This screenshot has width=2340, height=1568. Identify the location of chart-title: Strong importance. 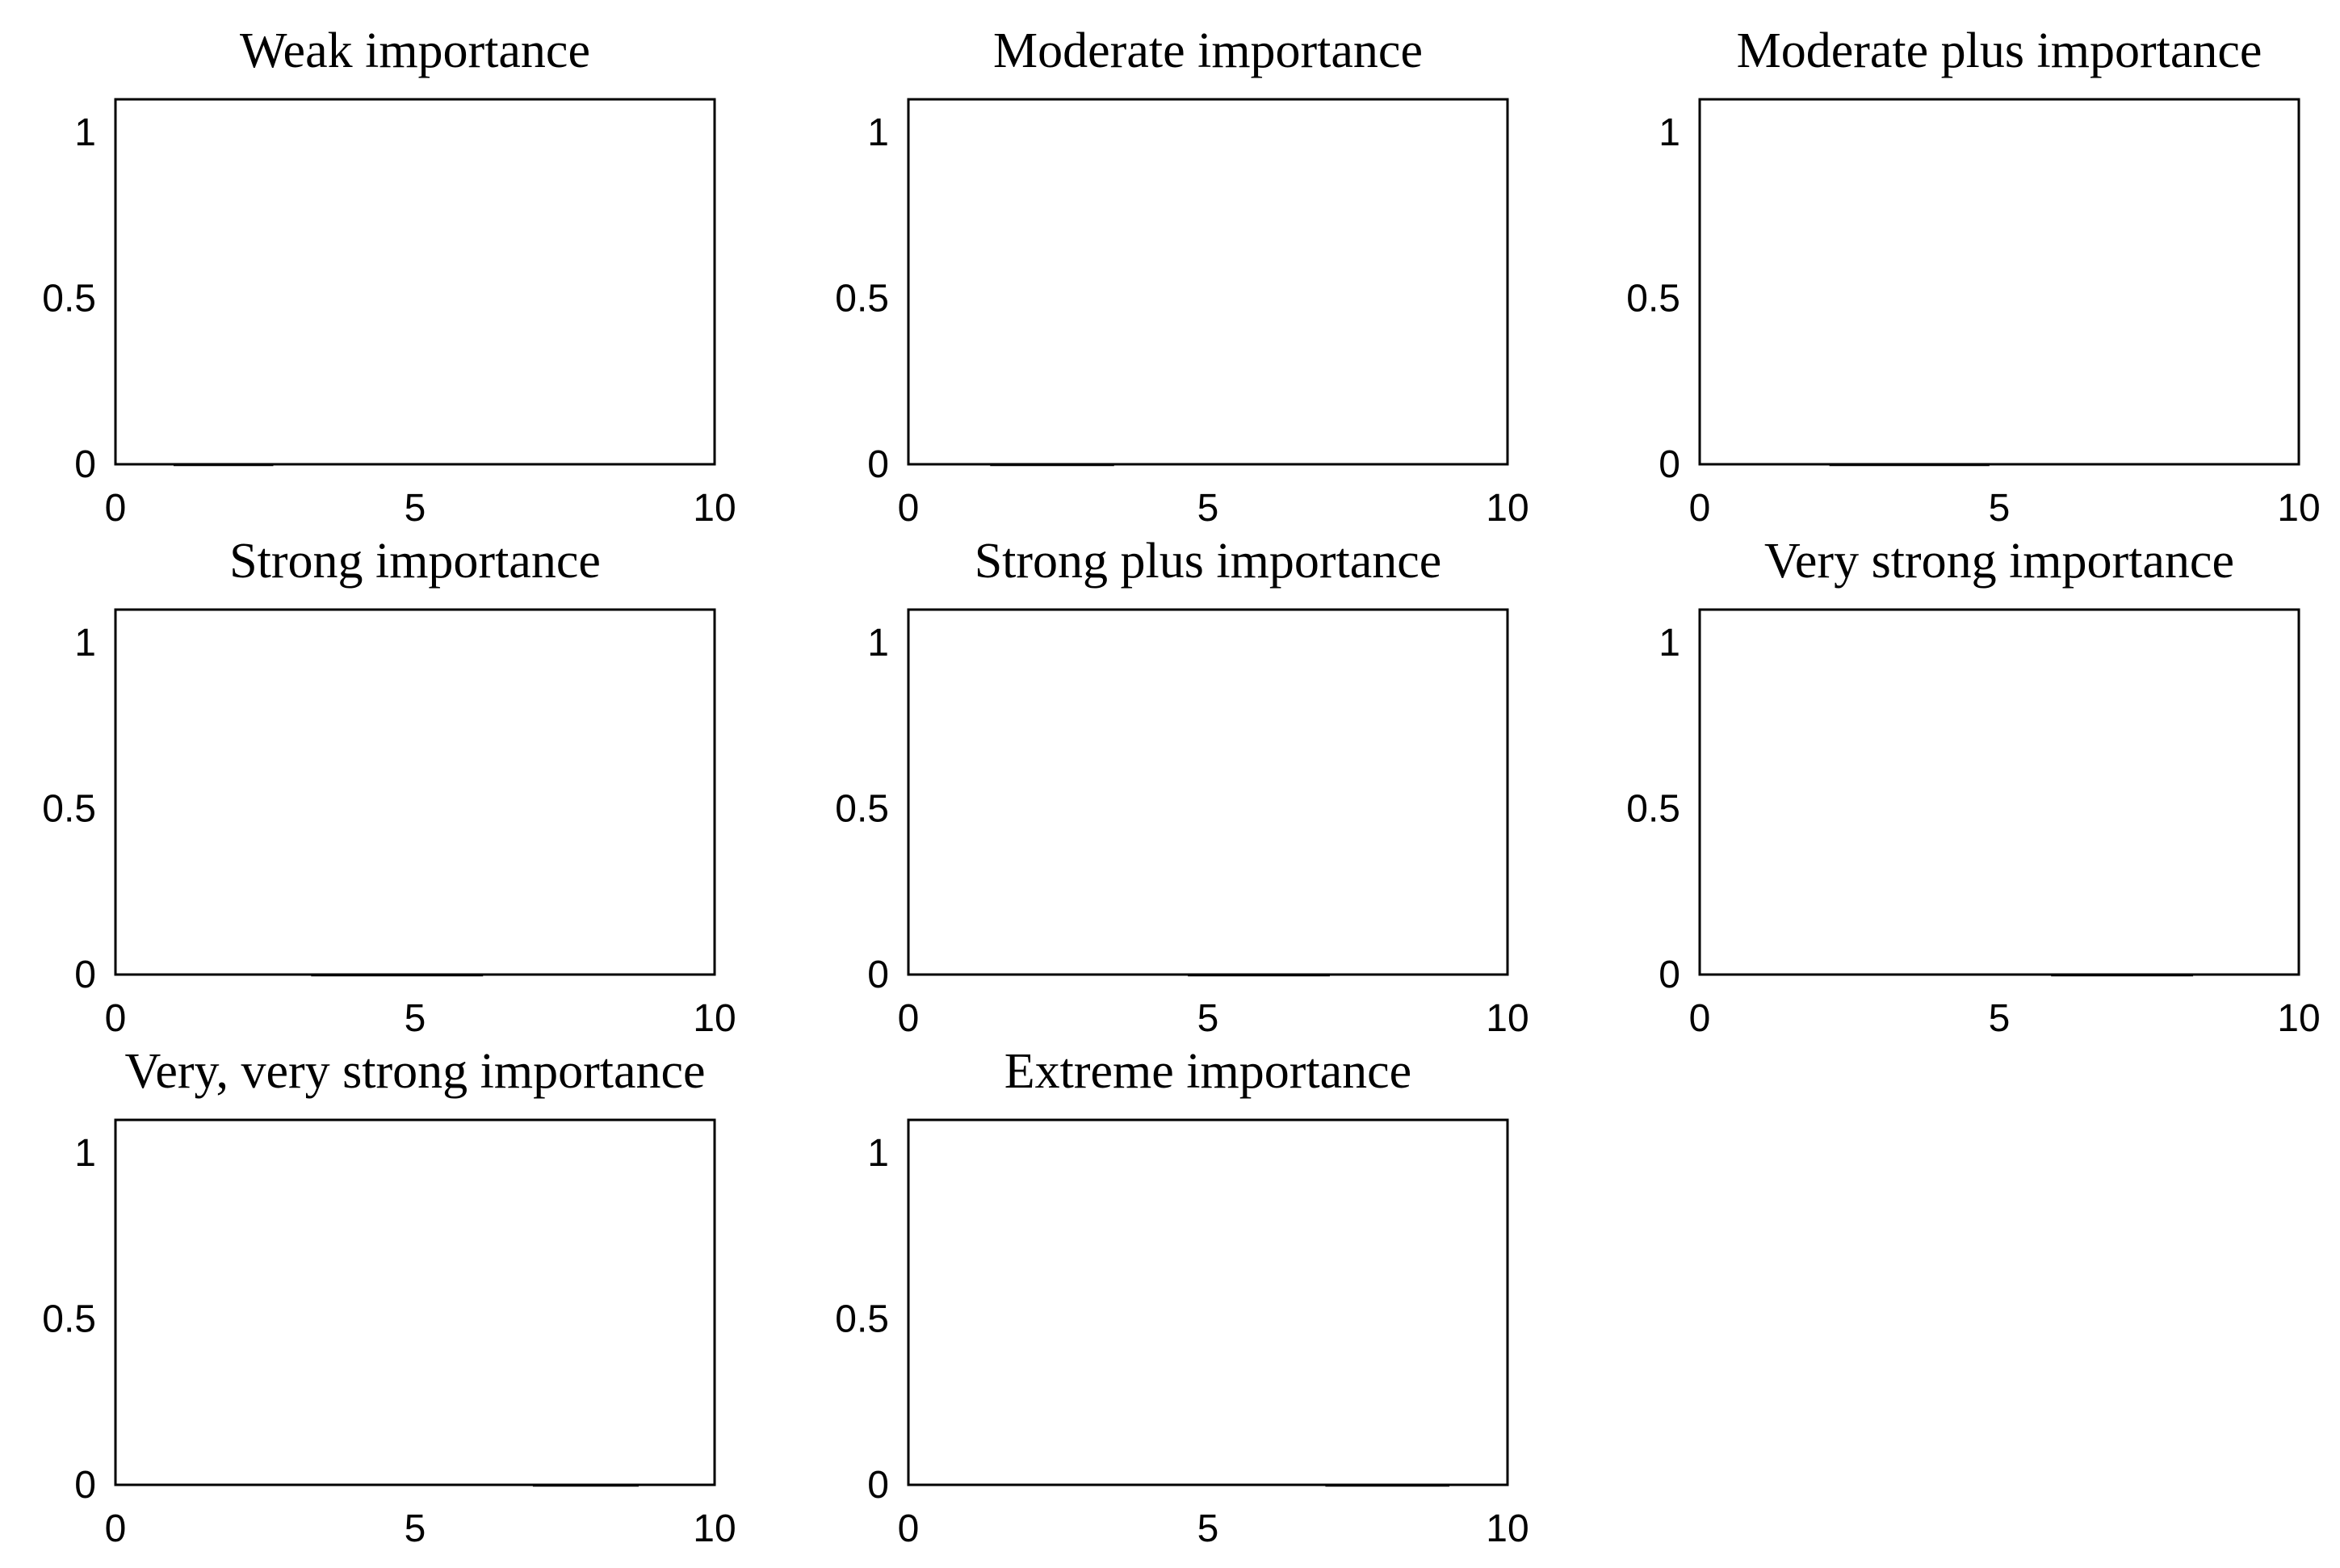
(415, 561).